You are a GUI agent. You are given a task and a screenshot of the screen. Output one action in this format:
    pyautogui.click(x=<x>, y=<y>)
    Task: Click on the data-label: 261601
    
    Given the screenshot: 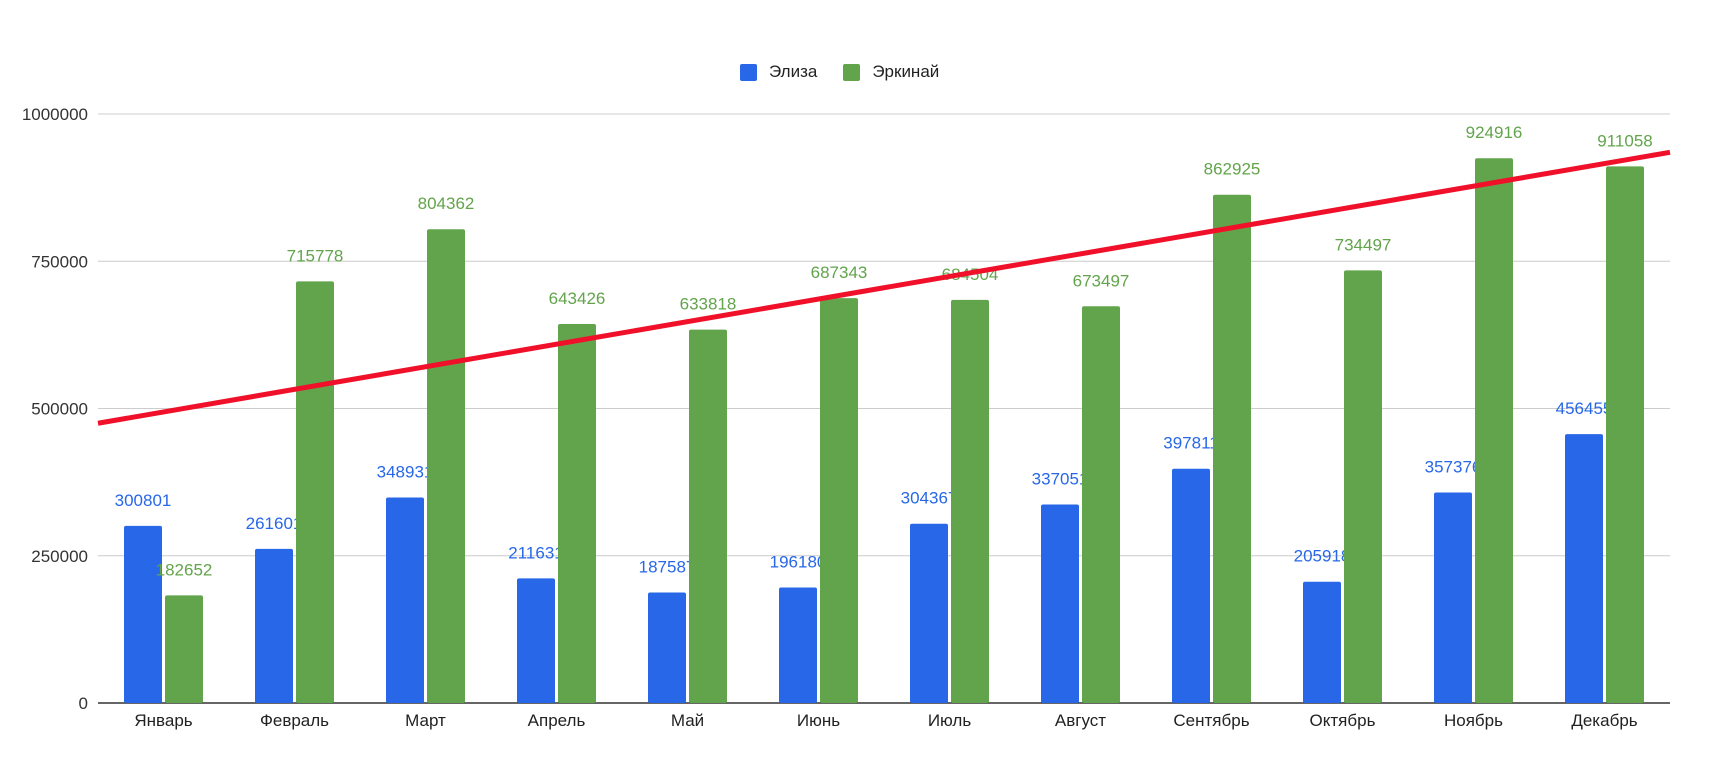 What is the action you would take?
    pyautogui.click(x=274, y=523)
    